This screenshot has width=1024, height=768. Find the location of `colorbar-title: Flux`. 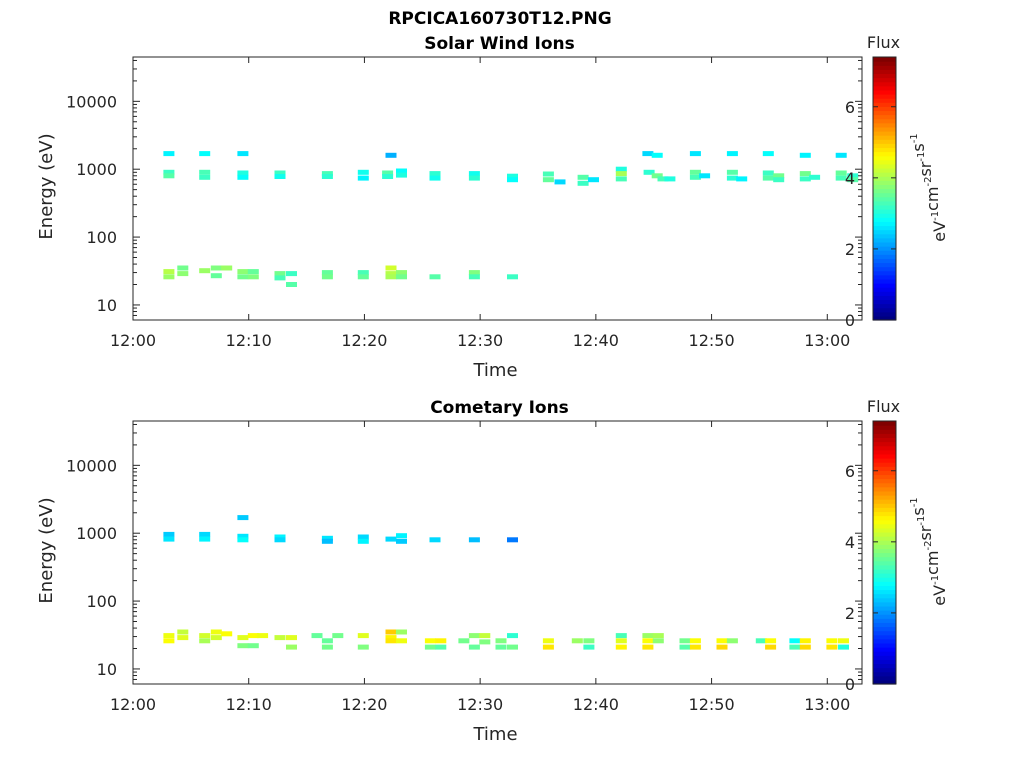

colorbar-title: Flux is located at coordinates (883, 406).